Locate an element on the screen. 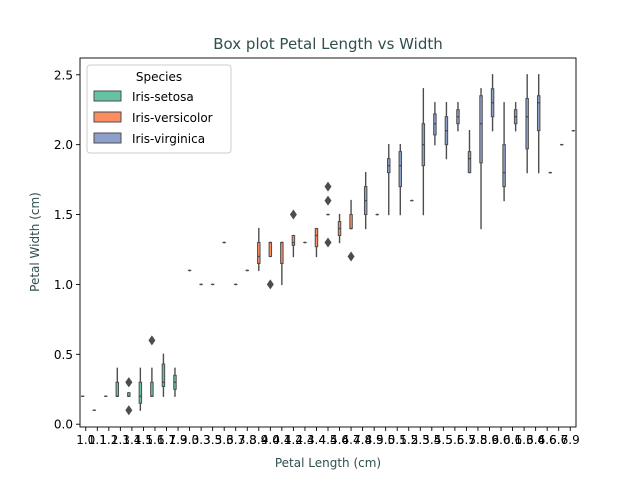  y-tick-label: 0.0 is located at coordinates (63, 425).